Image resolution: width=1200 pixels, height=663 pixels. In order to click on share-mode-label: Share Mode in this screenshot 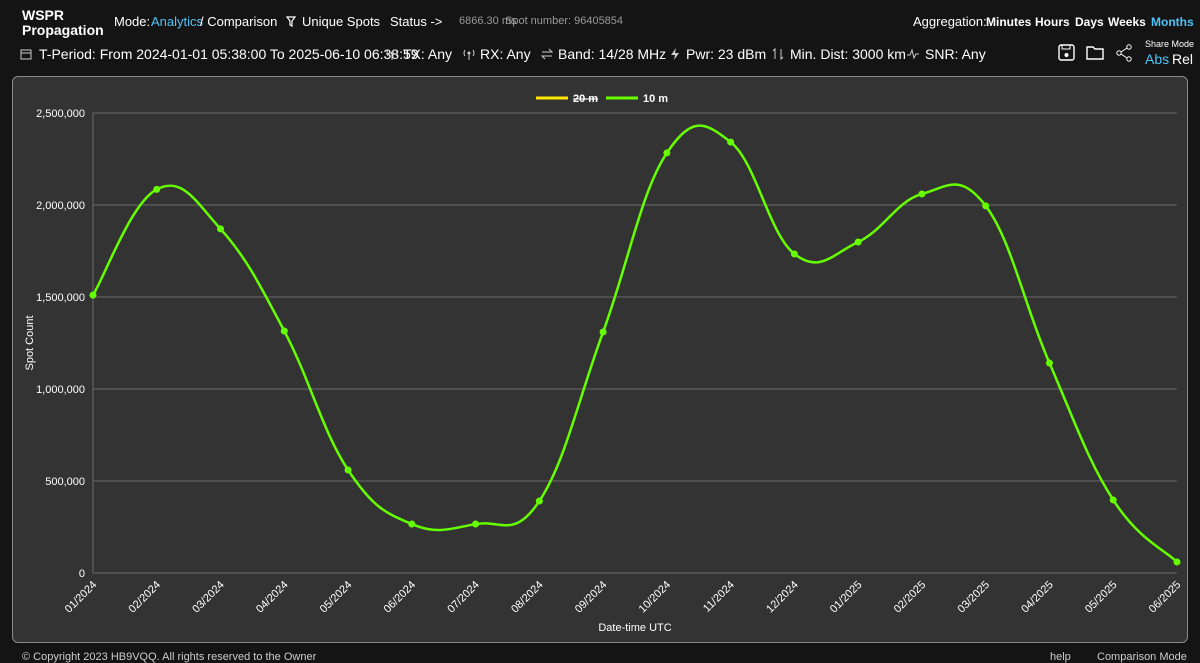, I will do `click(1170, 44)`.